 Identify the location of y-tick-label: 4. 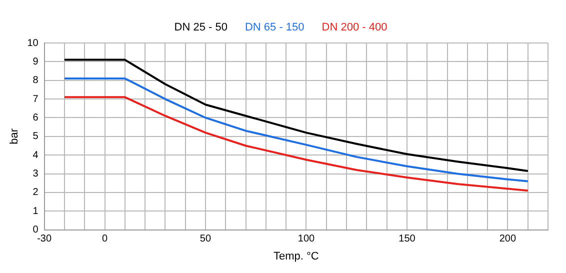
(35, 155).